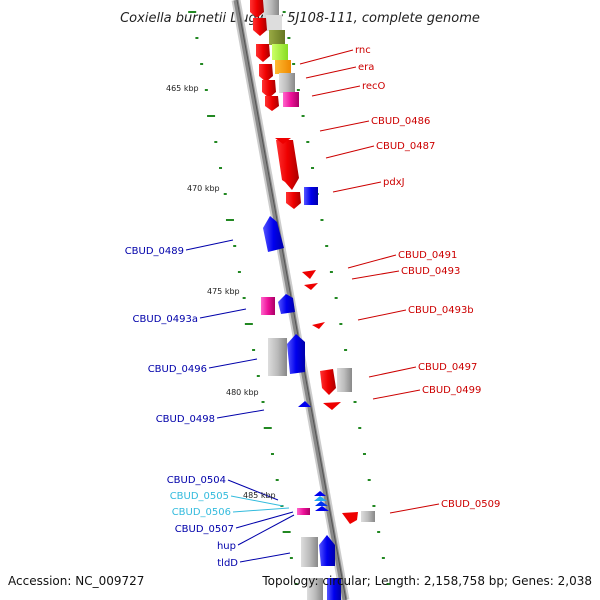 The height and width of the screenshot is (600, 600). I want to click on gene-arrow-cbud0493, so click(311, 286).